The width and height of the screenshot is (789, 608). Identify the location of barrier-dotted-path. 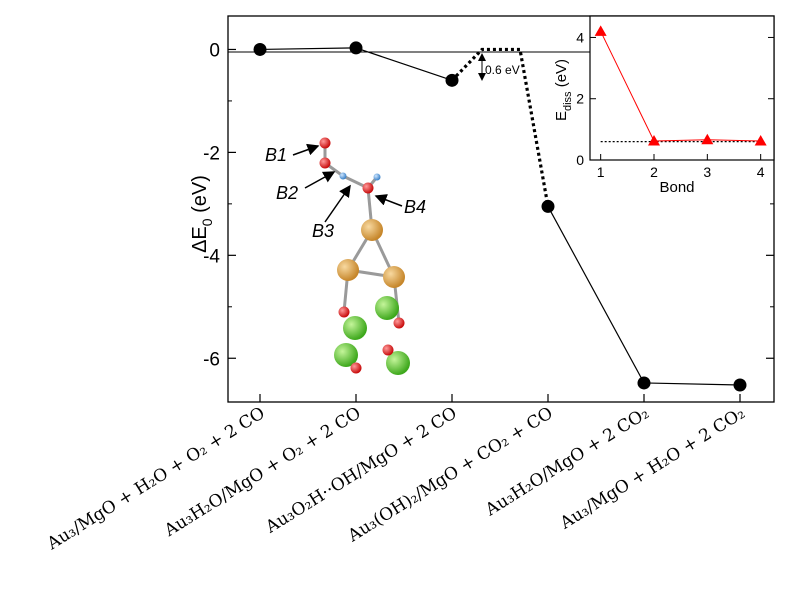
(500, 127).